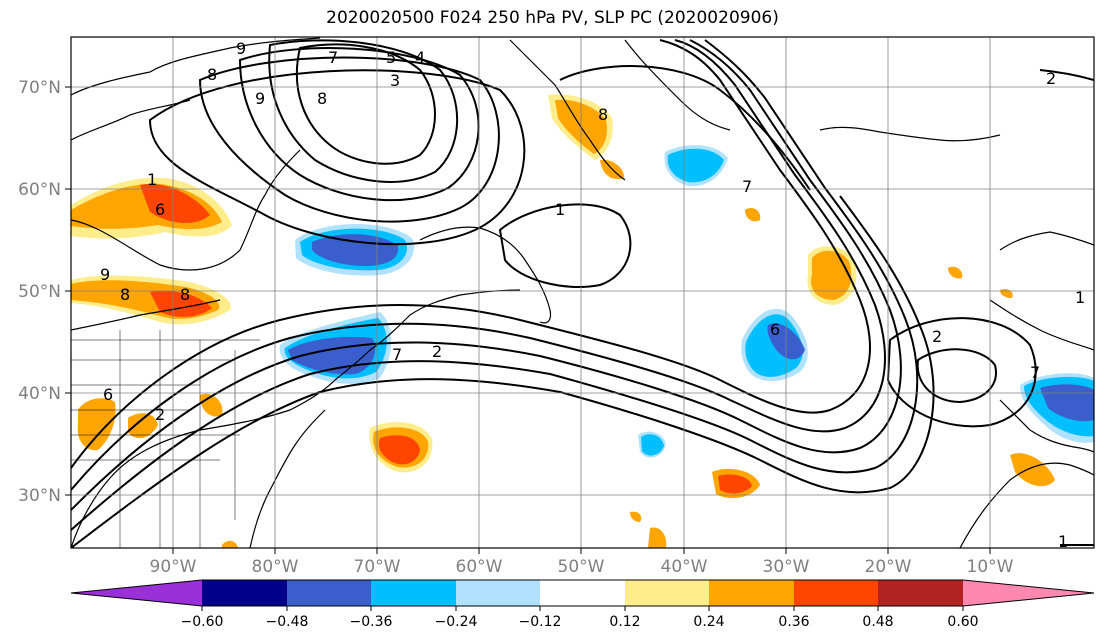 The height and width of the screenshot is (641, 1105). I want to click on lat-label: 40°N, so click(39, 394).